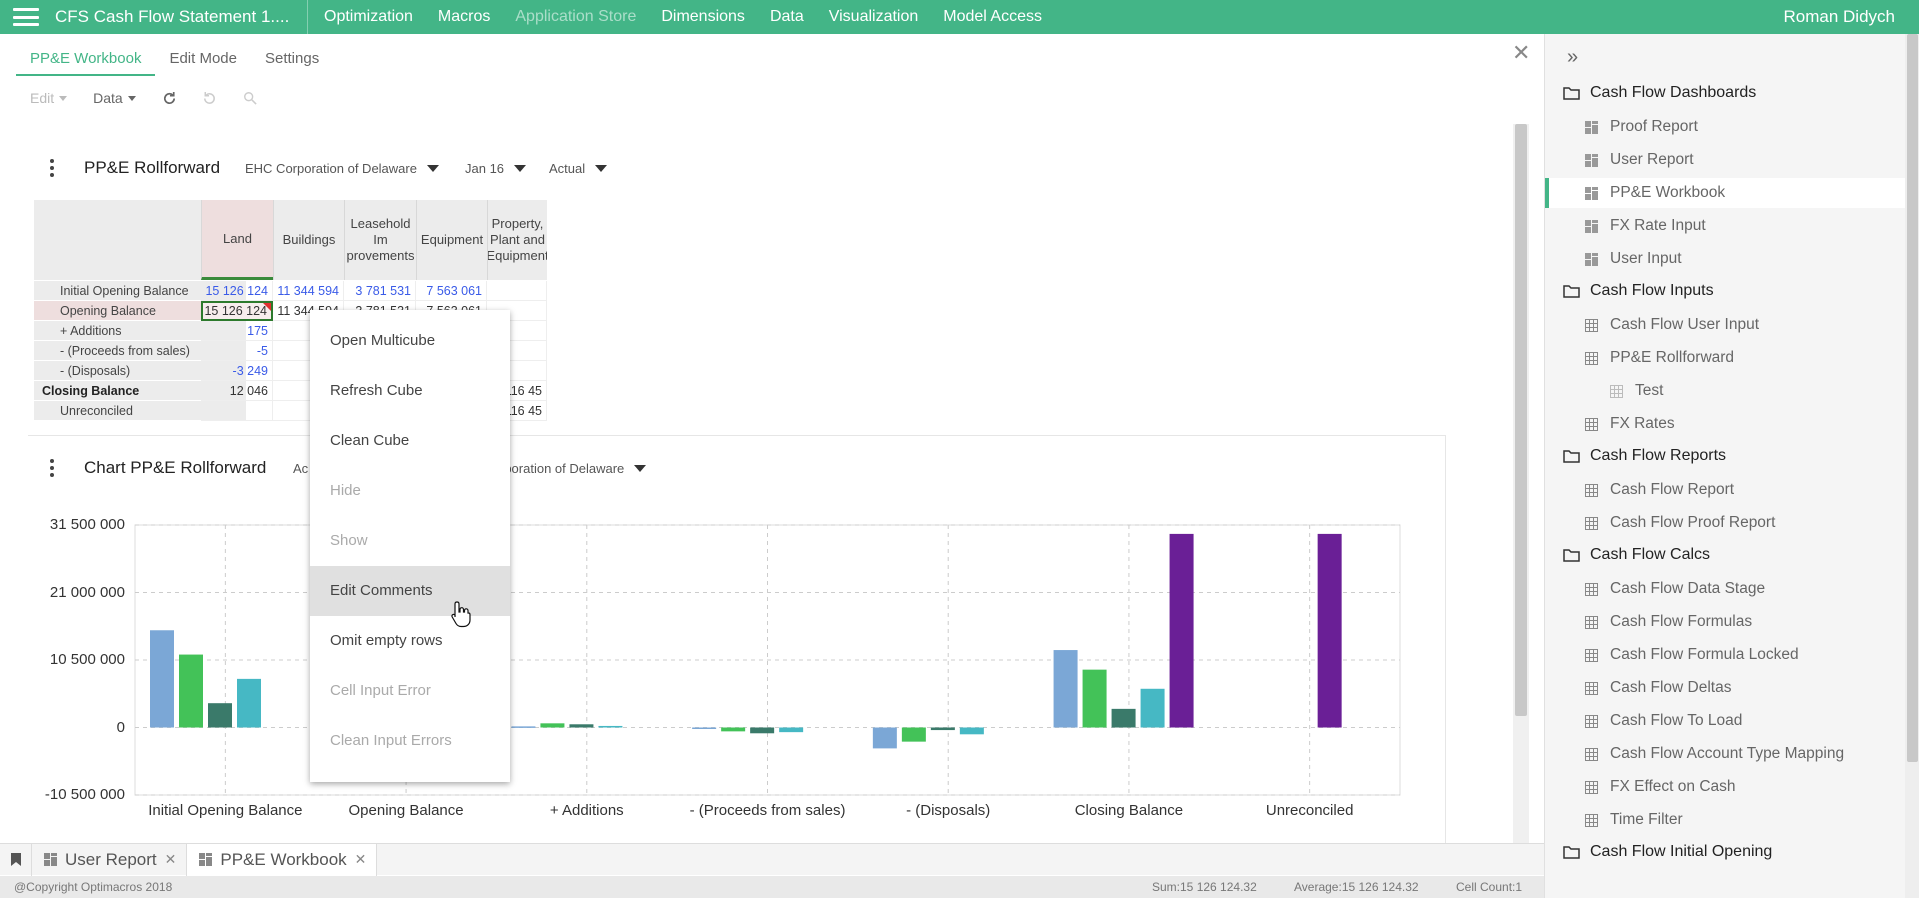 This screenshot has width=1919, height=898. What do you see at coordinates (380, 291) in the screenshot?
I see `grid-cell: 3 781 531` at bounding box center [380, 291].